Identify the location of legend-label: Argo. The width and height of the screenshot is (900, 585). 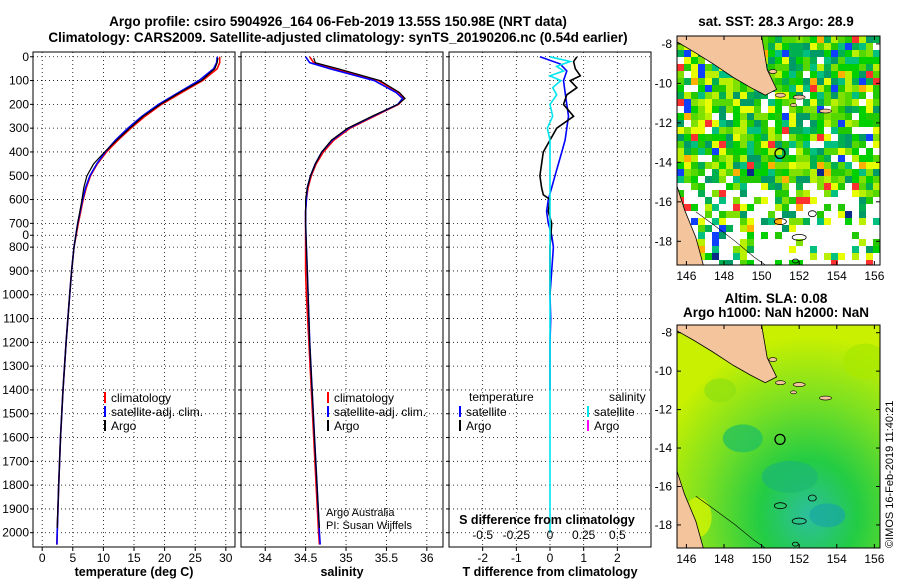
(347, 426).